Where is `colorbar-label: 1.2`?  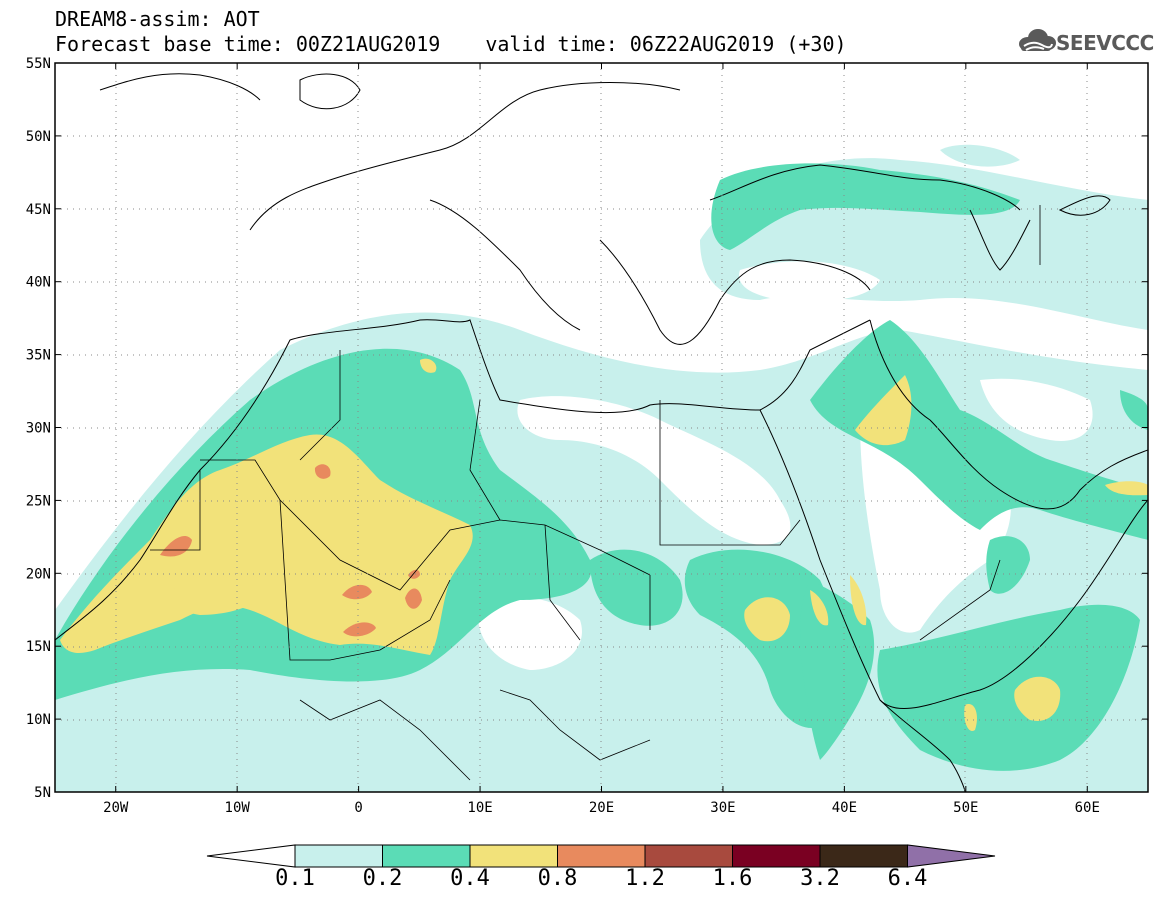
colorbar-label: 1.2 is located at coordinates (645, 878).